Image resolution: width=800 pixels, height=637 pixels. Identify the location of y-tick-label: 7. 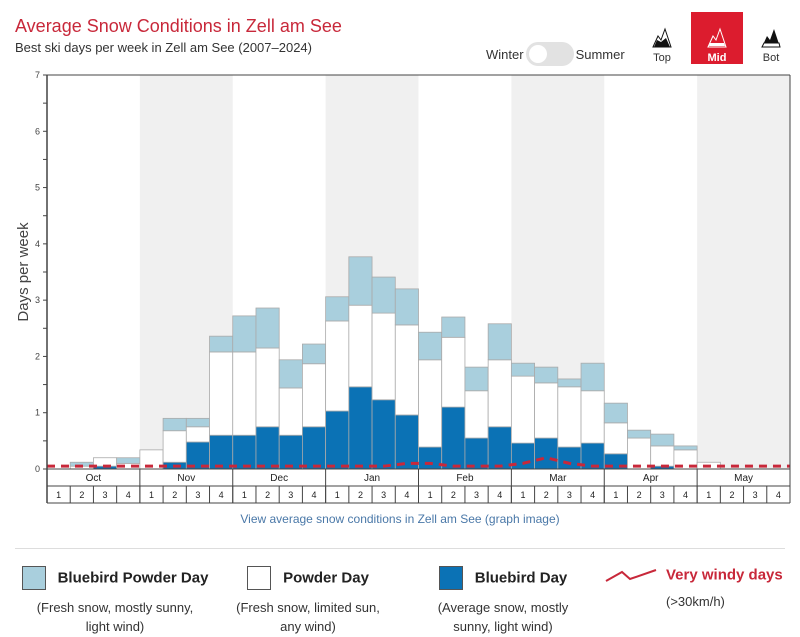
(37, 75).